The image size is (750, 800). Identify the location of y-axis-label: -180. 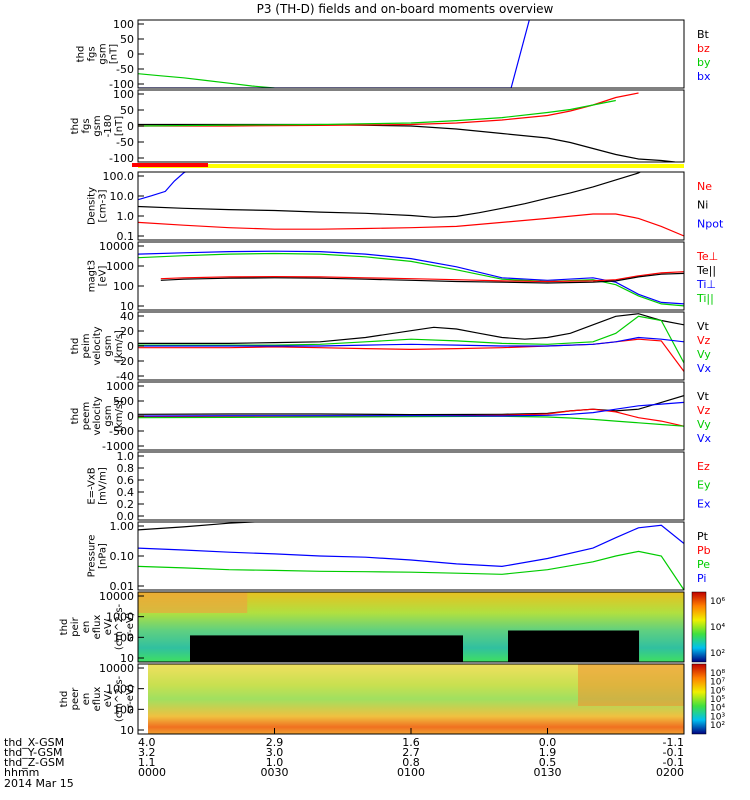
(108, 126).